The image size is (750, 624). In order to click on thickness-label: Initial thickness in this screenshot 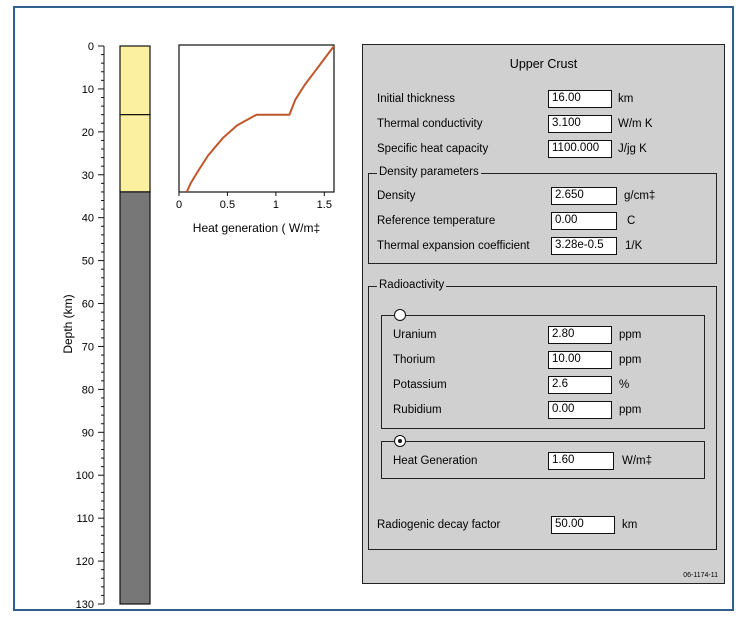, I will do `click(416, 99)`.